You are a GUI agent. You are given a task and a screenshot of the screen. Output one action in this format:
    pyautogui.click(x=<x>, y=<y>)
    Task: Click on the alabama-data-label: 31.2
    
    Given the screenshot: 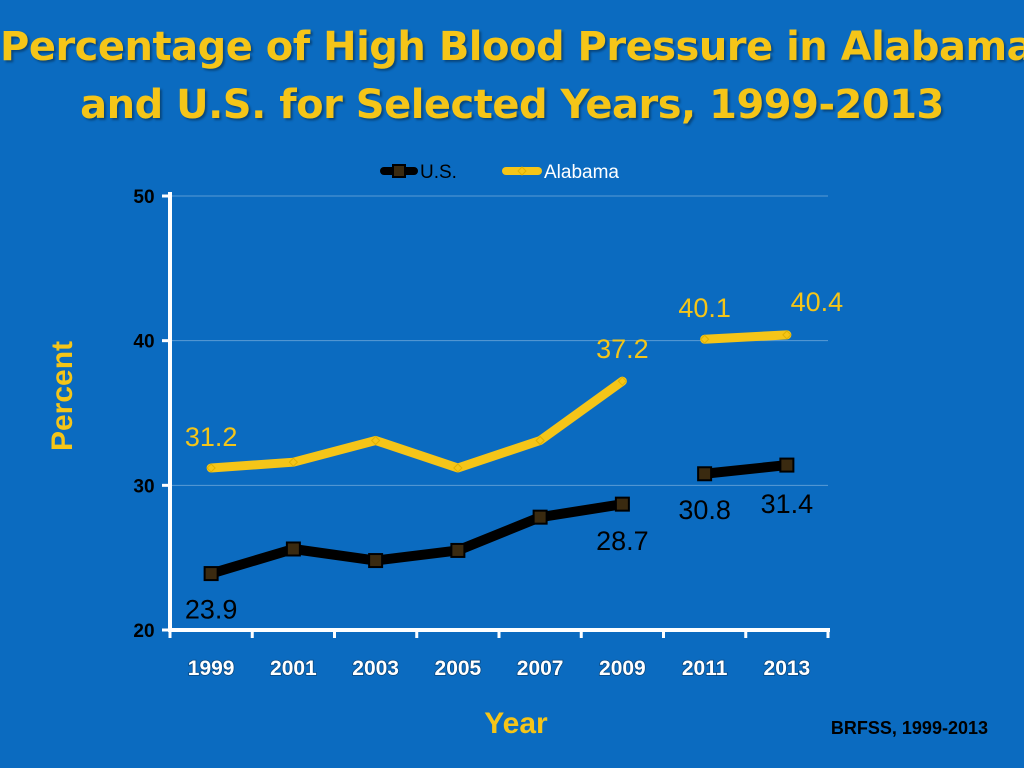 What is the action you would take?
    pyautogui.click(x=211, y=437)
    